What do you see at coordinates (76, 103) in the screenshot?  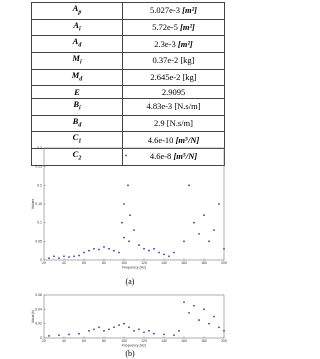 I see `symbol: B` at bounding box center [76, 103].